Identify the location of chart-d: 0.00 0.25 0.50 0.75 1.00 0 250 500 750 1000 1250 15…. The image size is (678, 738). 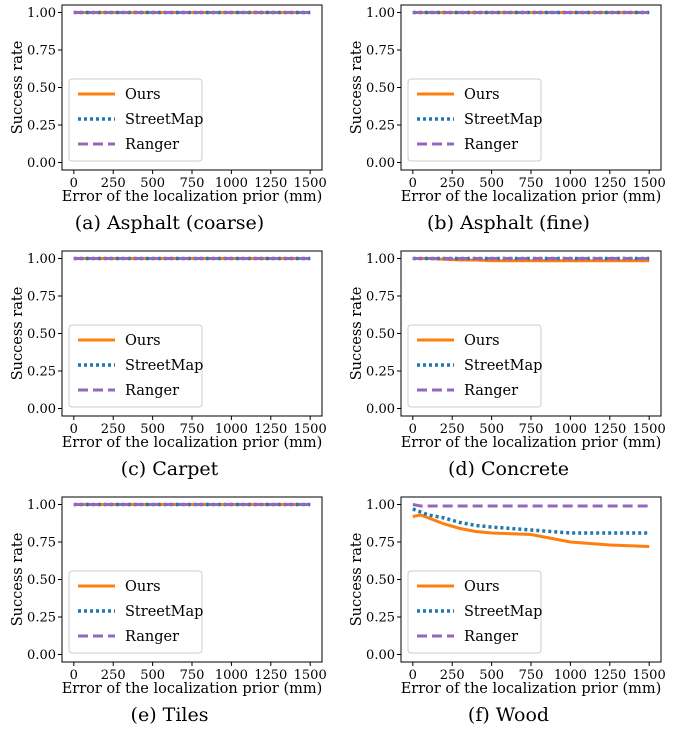
(507, 350).